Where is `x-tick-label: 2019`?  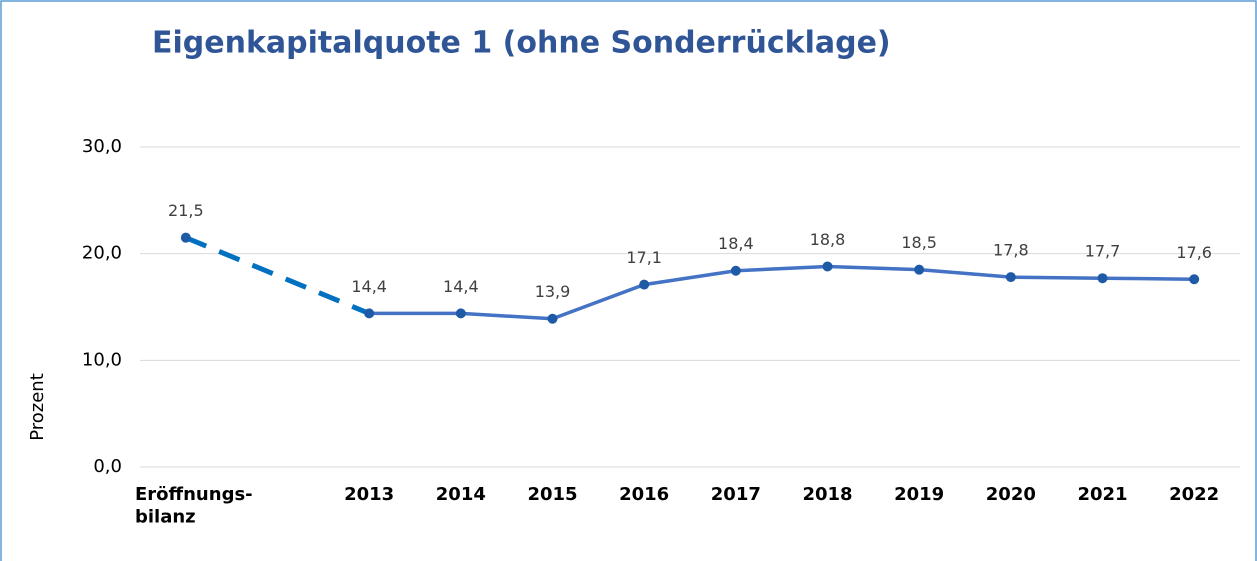 x-tick-label: 2019 is located at coordinates (919, 494).